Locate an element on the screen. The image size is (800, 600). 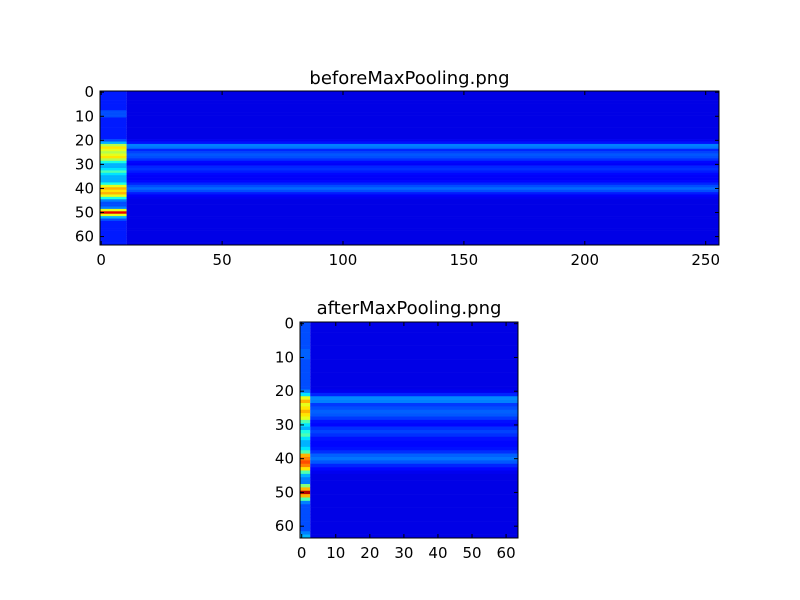
x-tick-label: 40 is located at coordinates (437, 553).